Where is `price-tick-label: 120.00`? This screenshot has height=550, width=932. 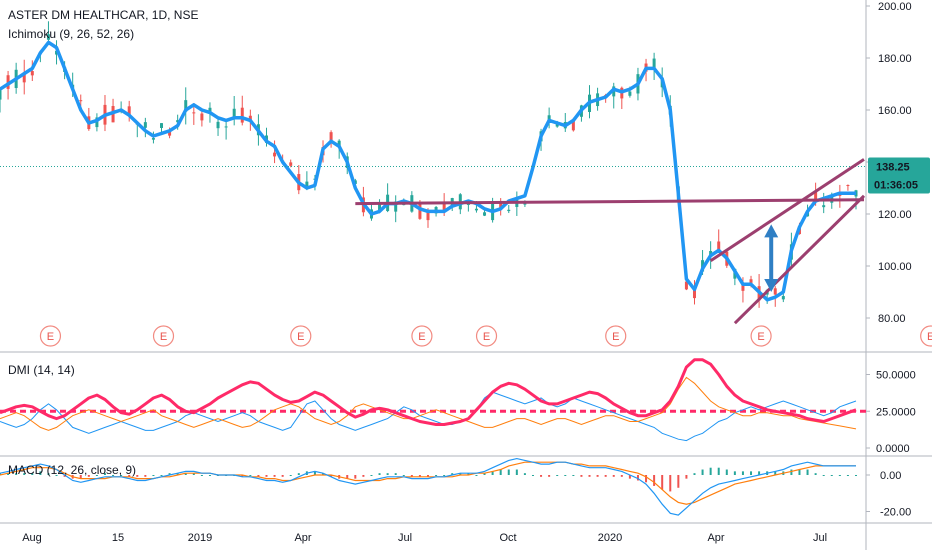
price-tick-label: 120.00 is located at coordinates (895, 215).